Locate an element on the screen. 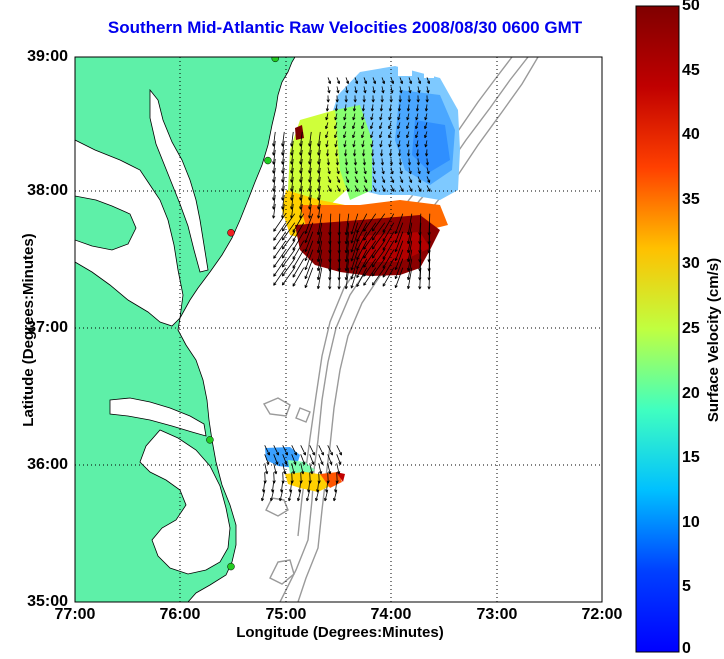  chesapeake-bay is located at coordinates (129, 233).